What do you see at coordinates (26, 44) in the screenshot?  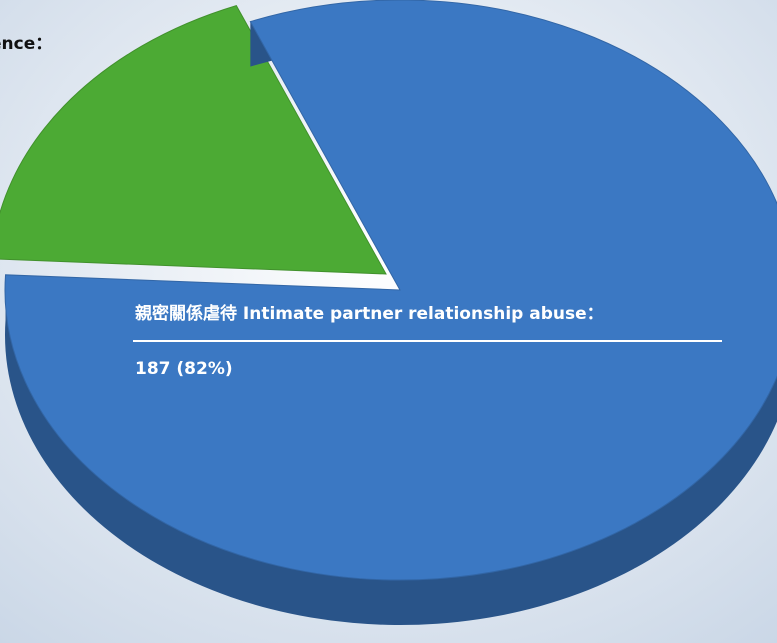 I see `slice-label: ence：` at bounding box center [26, 44].